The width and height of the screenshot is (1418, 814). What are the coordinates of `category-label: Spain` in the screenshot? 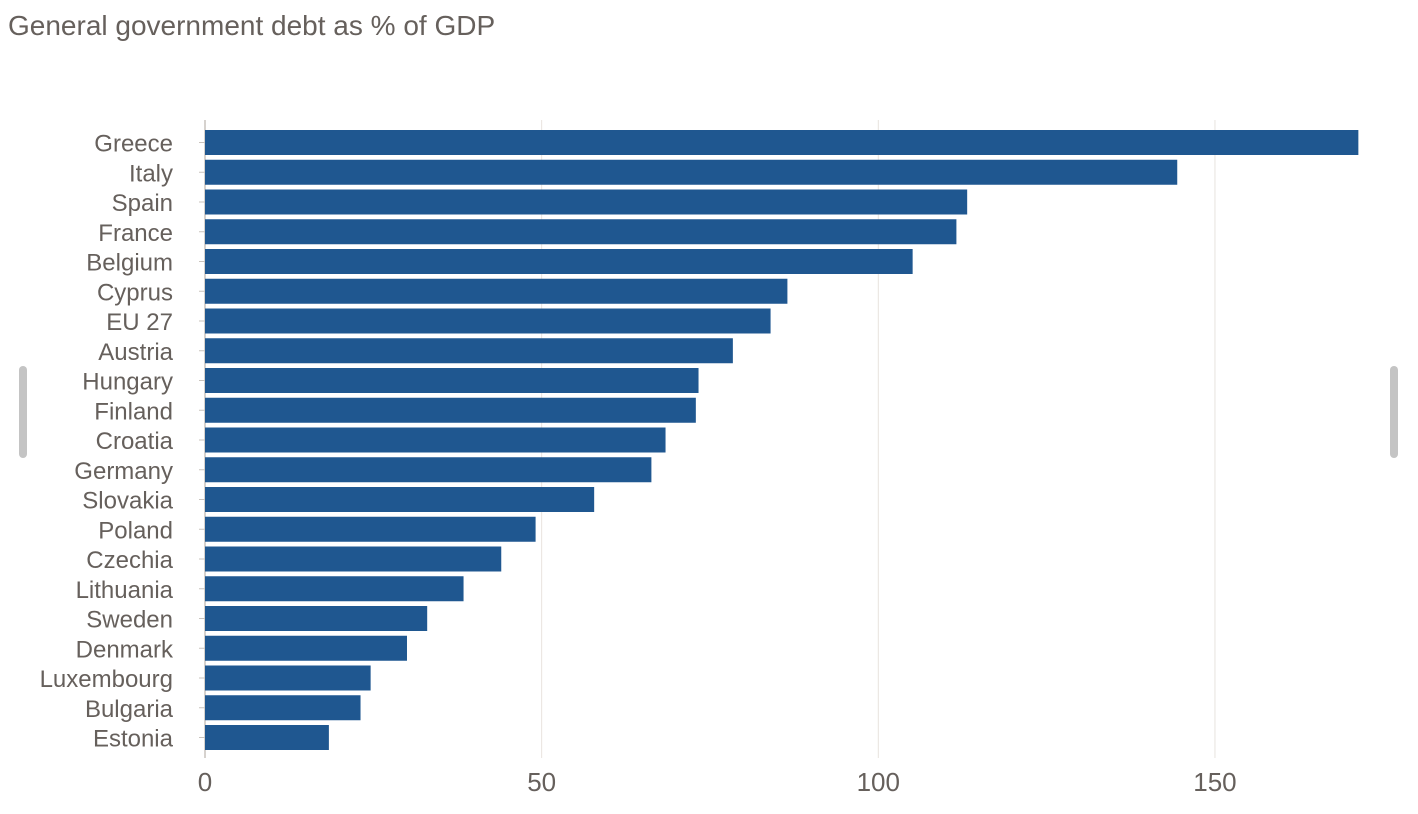 It's located at (142, 203).